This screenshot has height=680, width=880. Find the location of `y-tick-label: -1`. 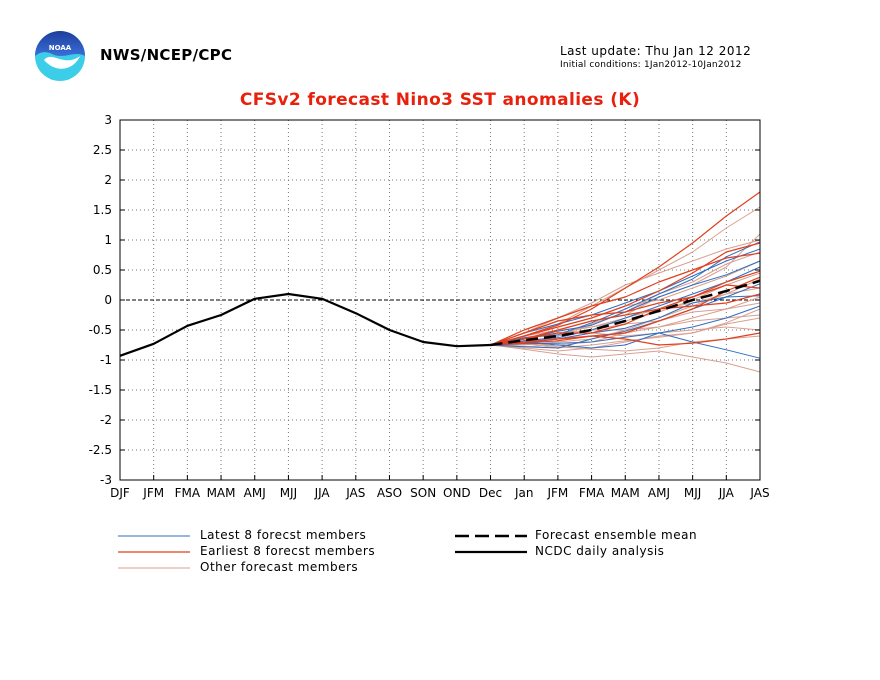

y-tick-label: -1 is located at coordinates (106, 360).